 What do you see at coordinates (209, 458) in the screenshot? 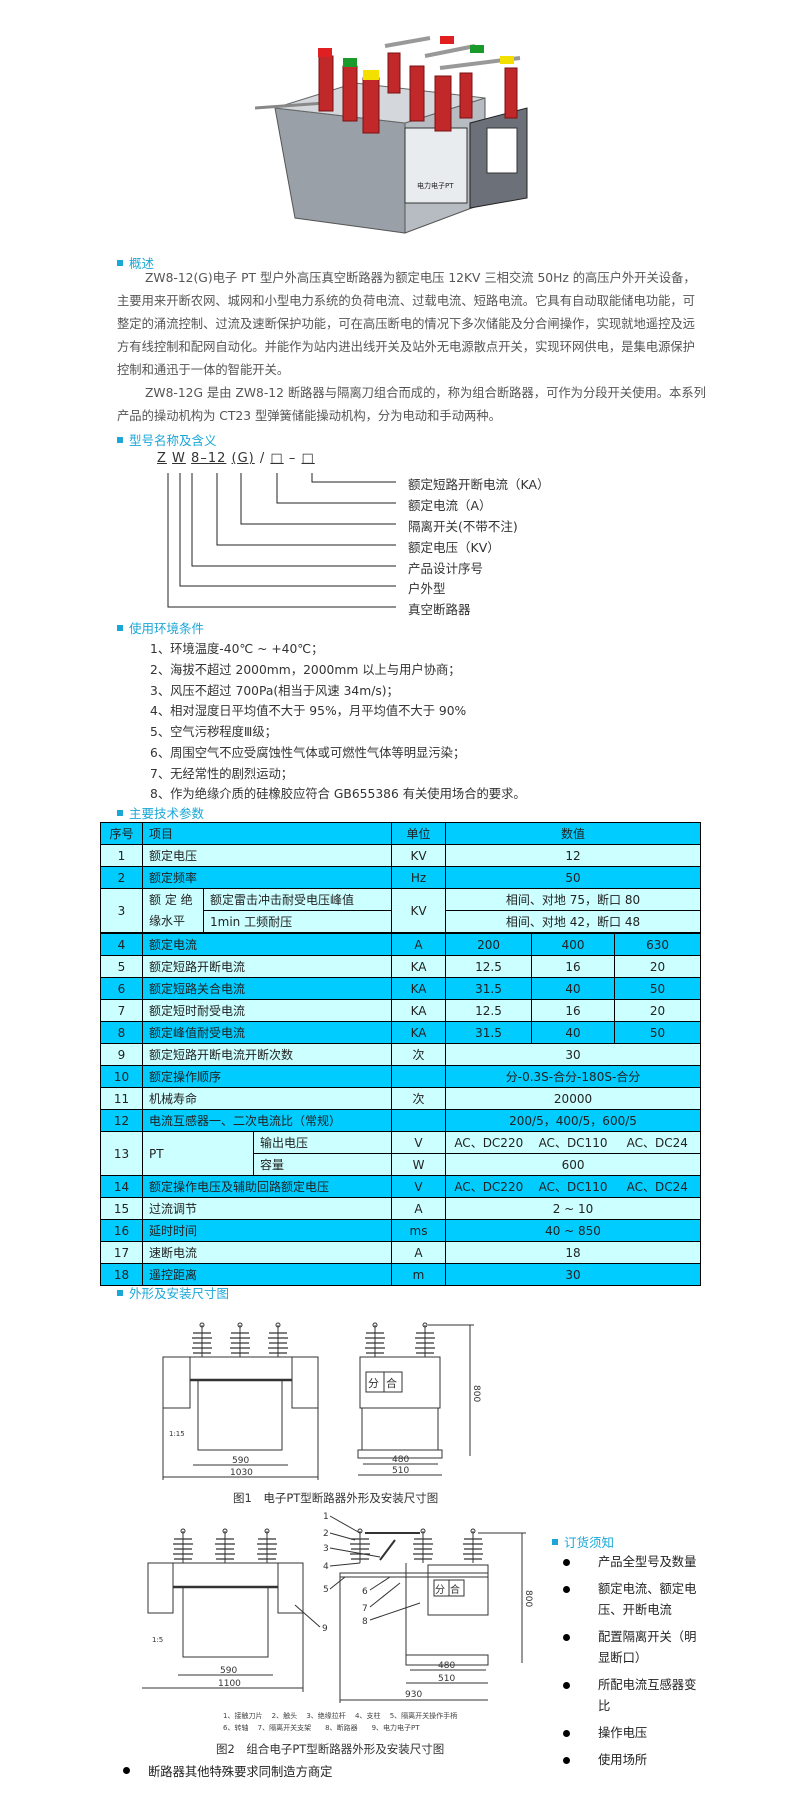
I see `code-part: 8–12` at bounding box center [209, 458].